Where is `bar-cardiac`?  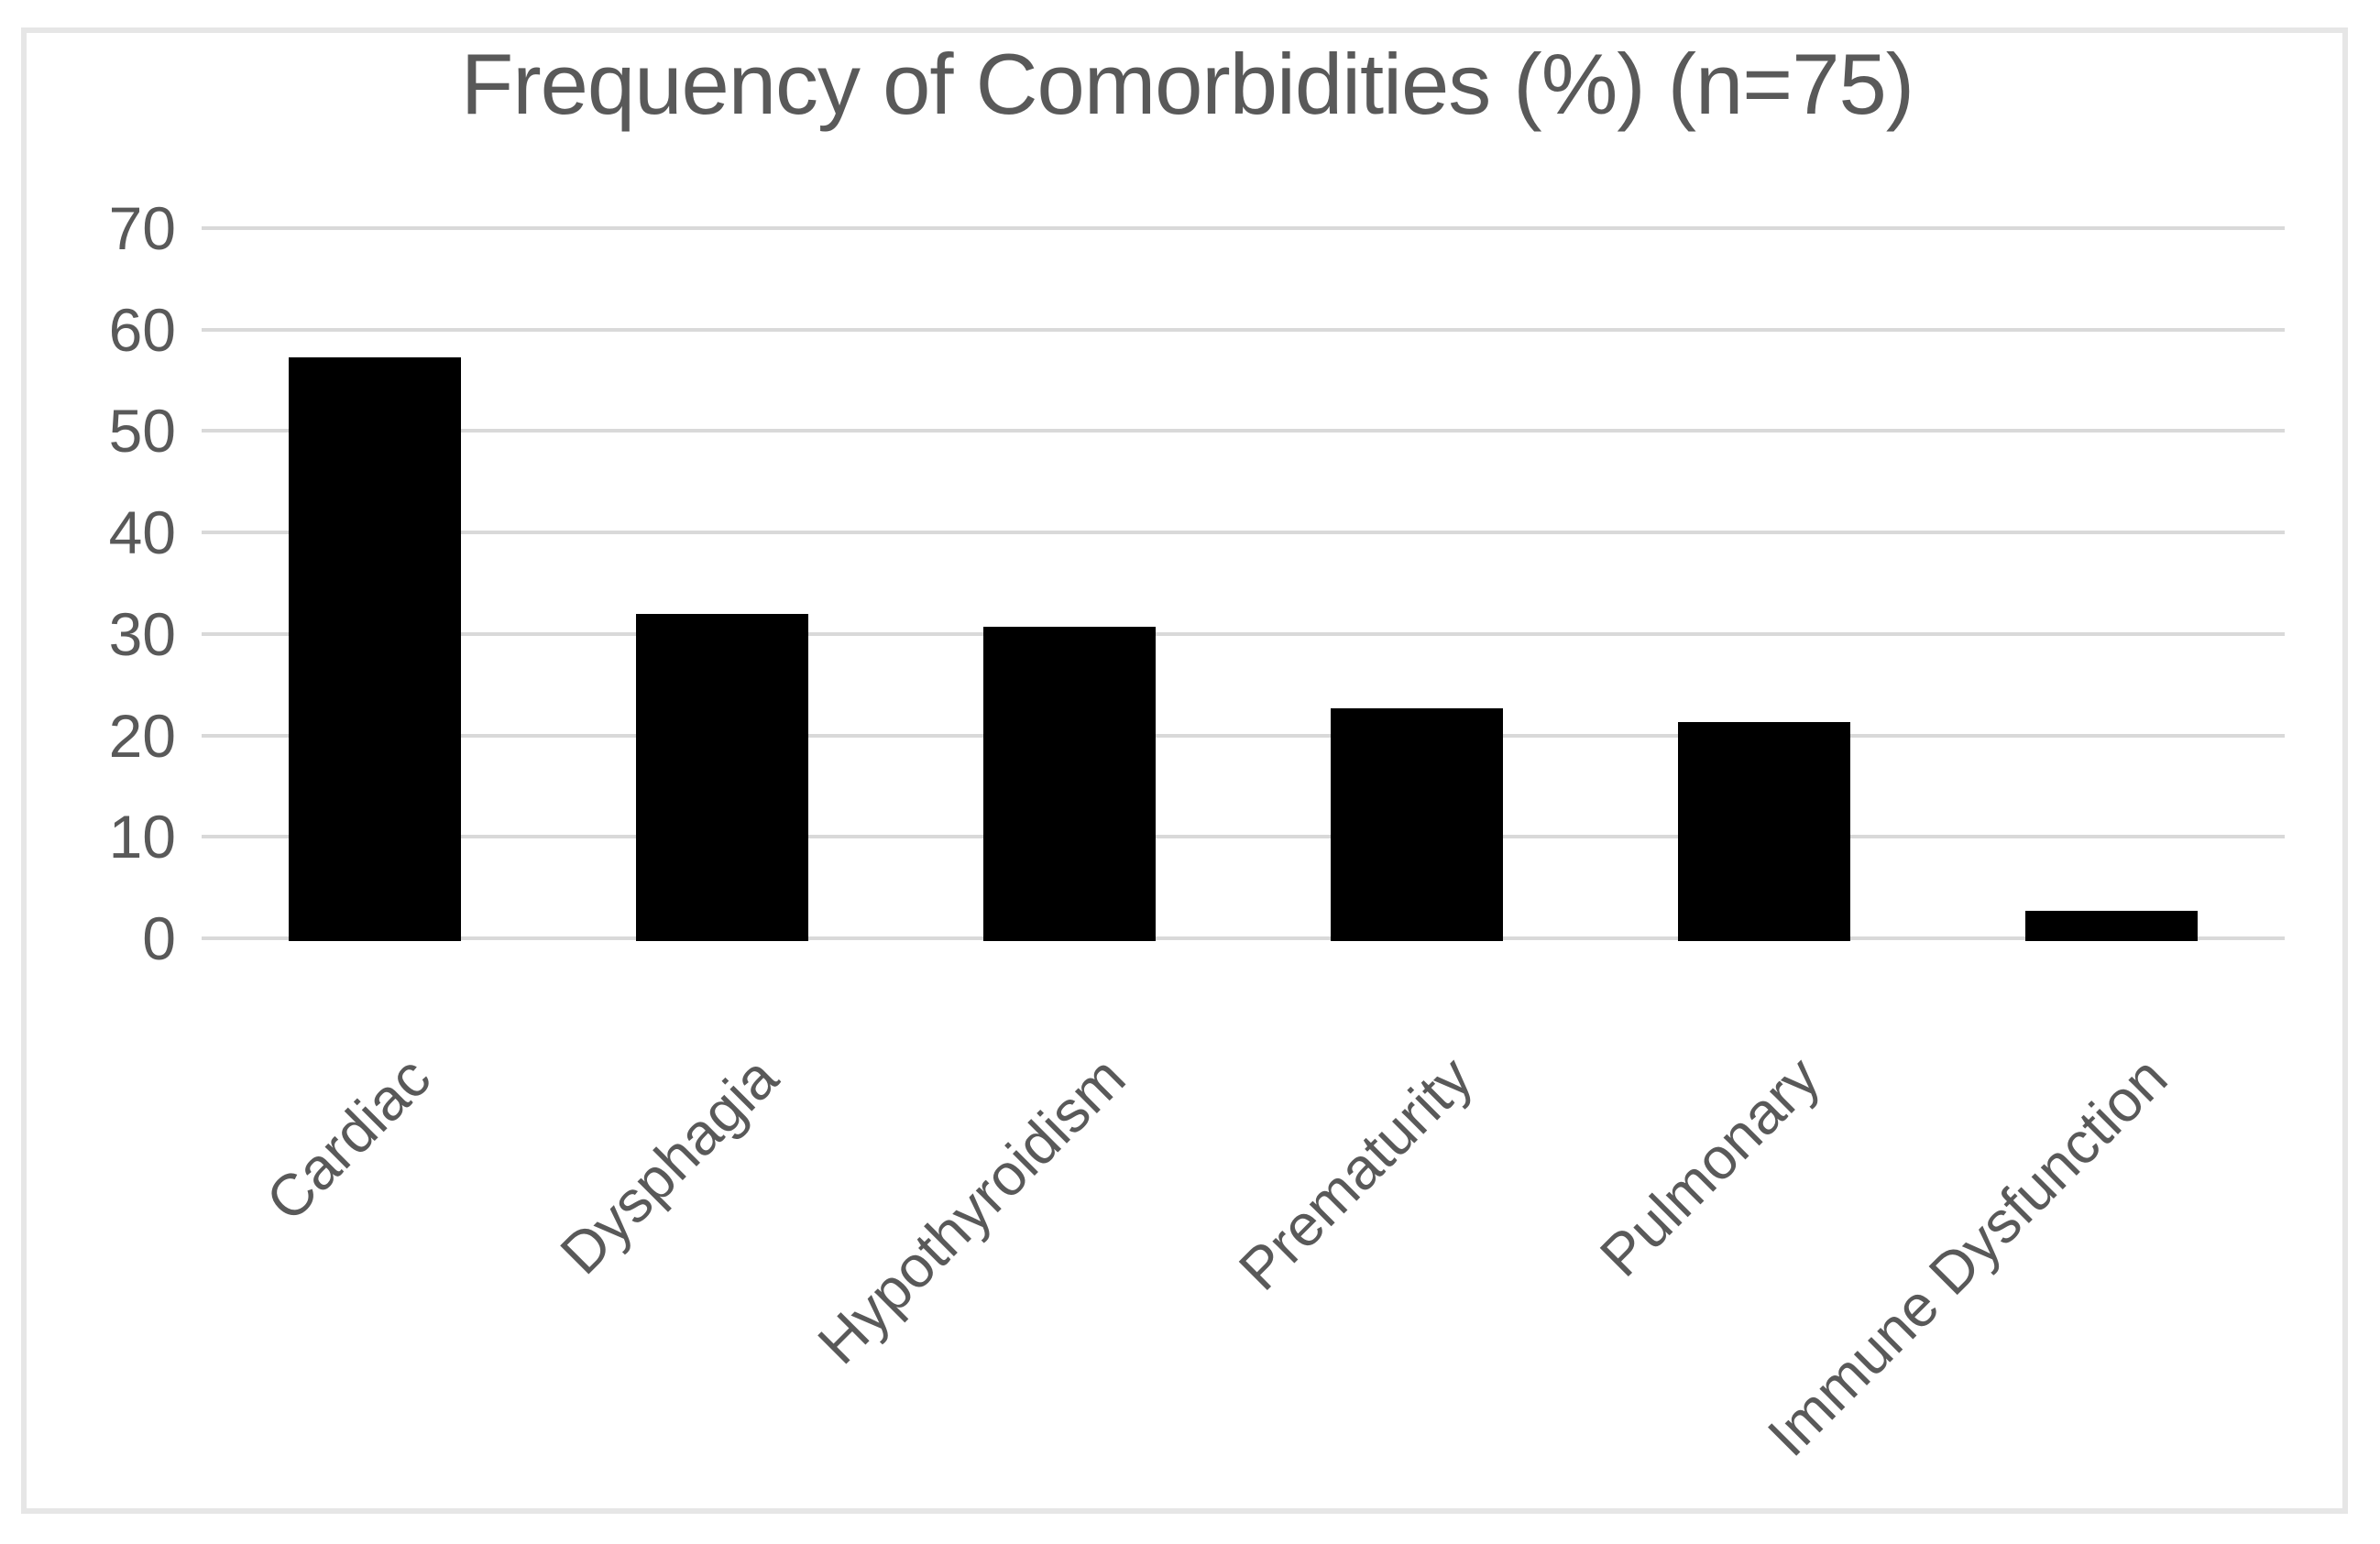 bar-cardiac is located at coordinates (375, 648).